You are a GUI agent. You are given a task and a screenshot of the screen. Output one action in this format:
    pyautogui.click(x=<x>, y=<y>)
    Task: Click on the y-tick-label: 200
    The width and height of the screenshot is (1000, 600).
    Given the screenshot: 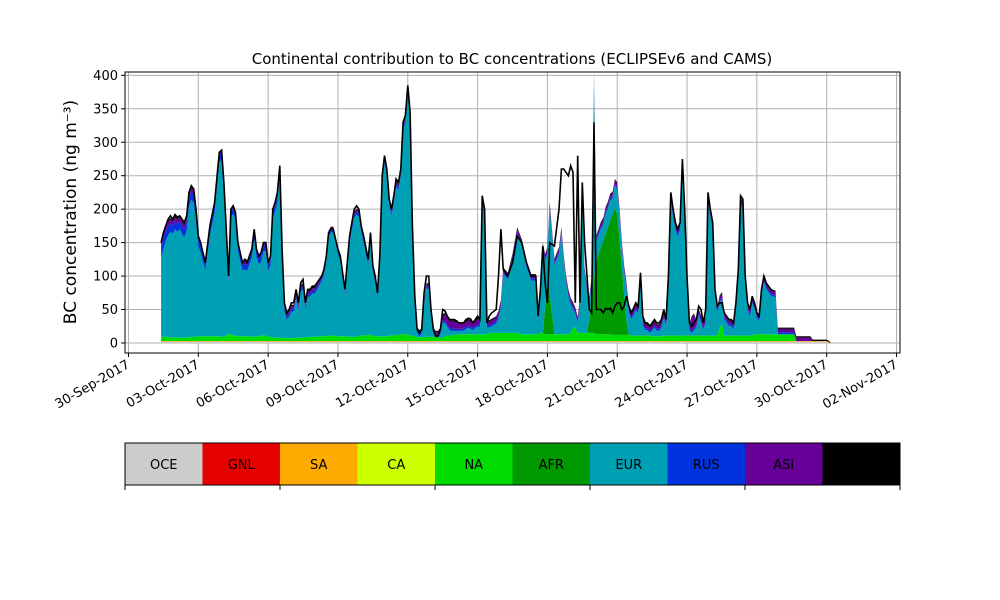 What is the action you would take?
    pyautogui.click(x=105, y=210)
    